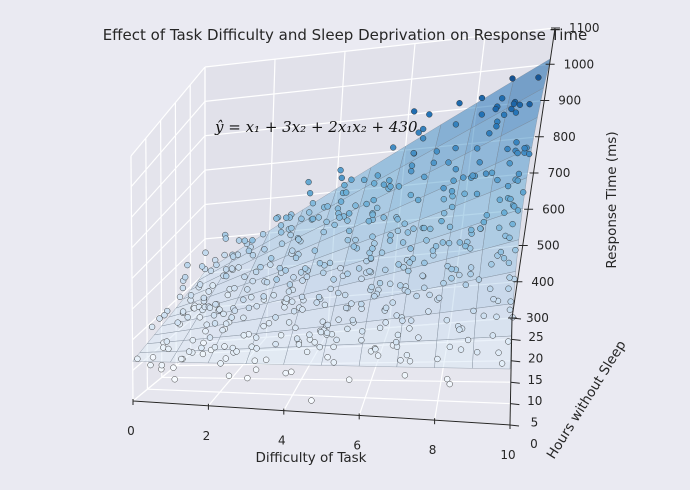 This screenshot has width=690, height=490. Describe the element at coordinates (584, 28) in the screenshot. I see `z-tick-label: 1100` at that location.